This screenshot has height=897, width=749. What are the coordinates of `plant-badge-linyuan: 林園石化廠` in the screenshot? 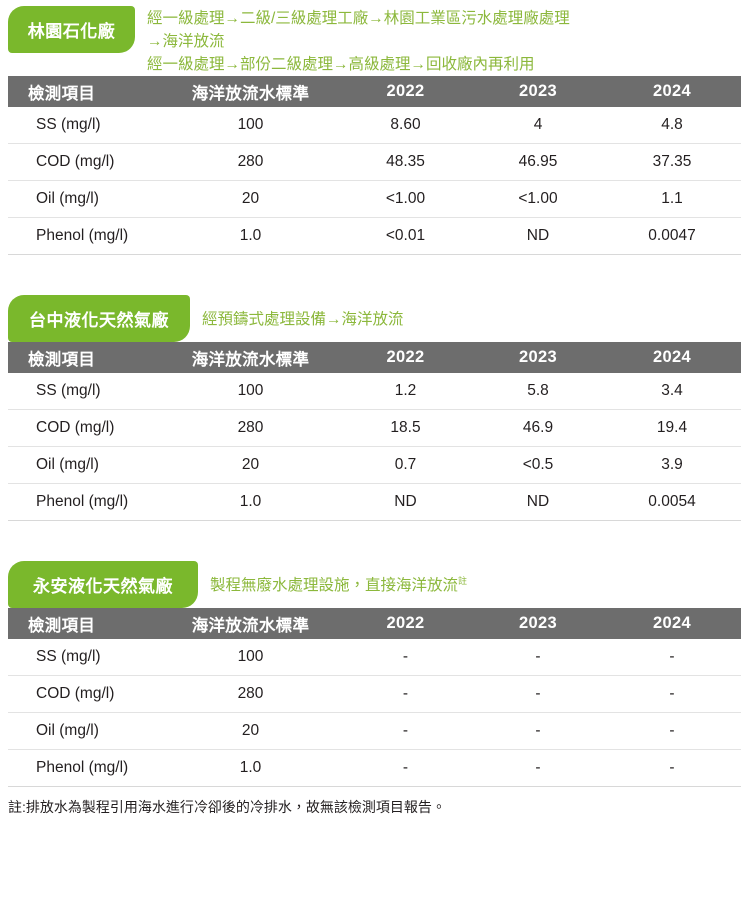 It's located at (71, 29).